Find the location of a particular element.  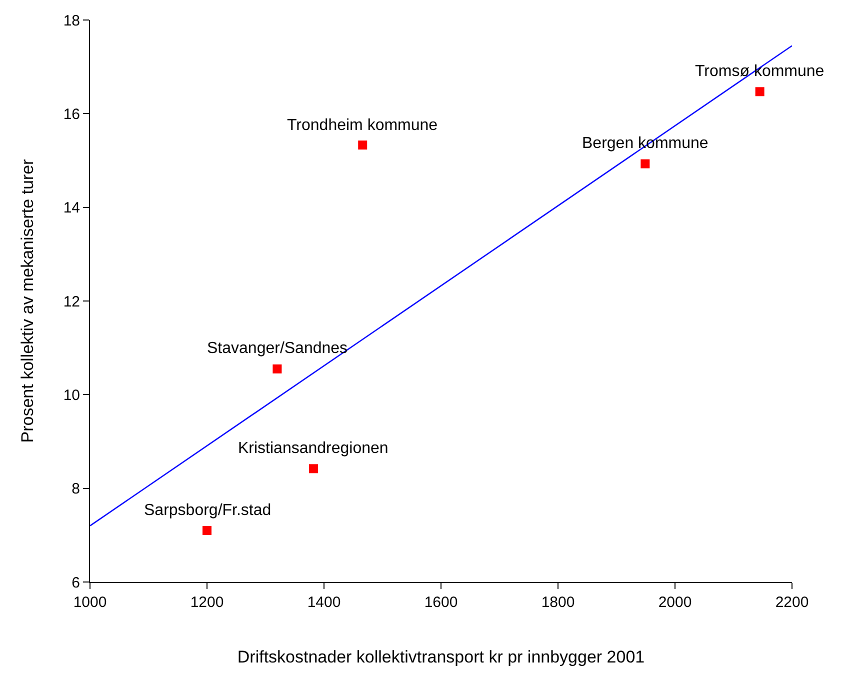

x-tick-label: 1000 is located at coordinates (90, 602).